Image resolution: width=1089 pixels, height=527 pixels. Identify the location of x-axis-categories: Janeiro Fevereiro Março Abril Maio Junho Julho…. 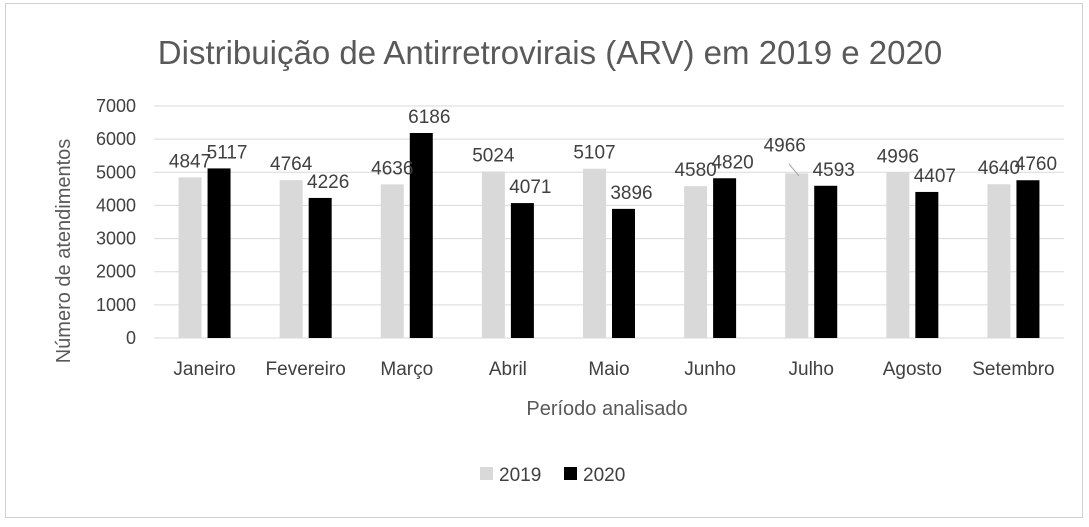
(613, 369).